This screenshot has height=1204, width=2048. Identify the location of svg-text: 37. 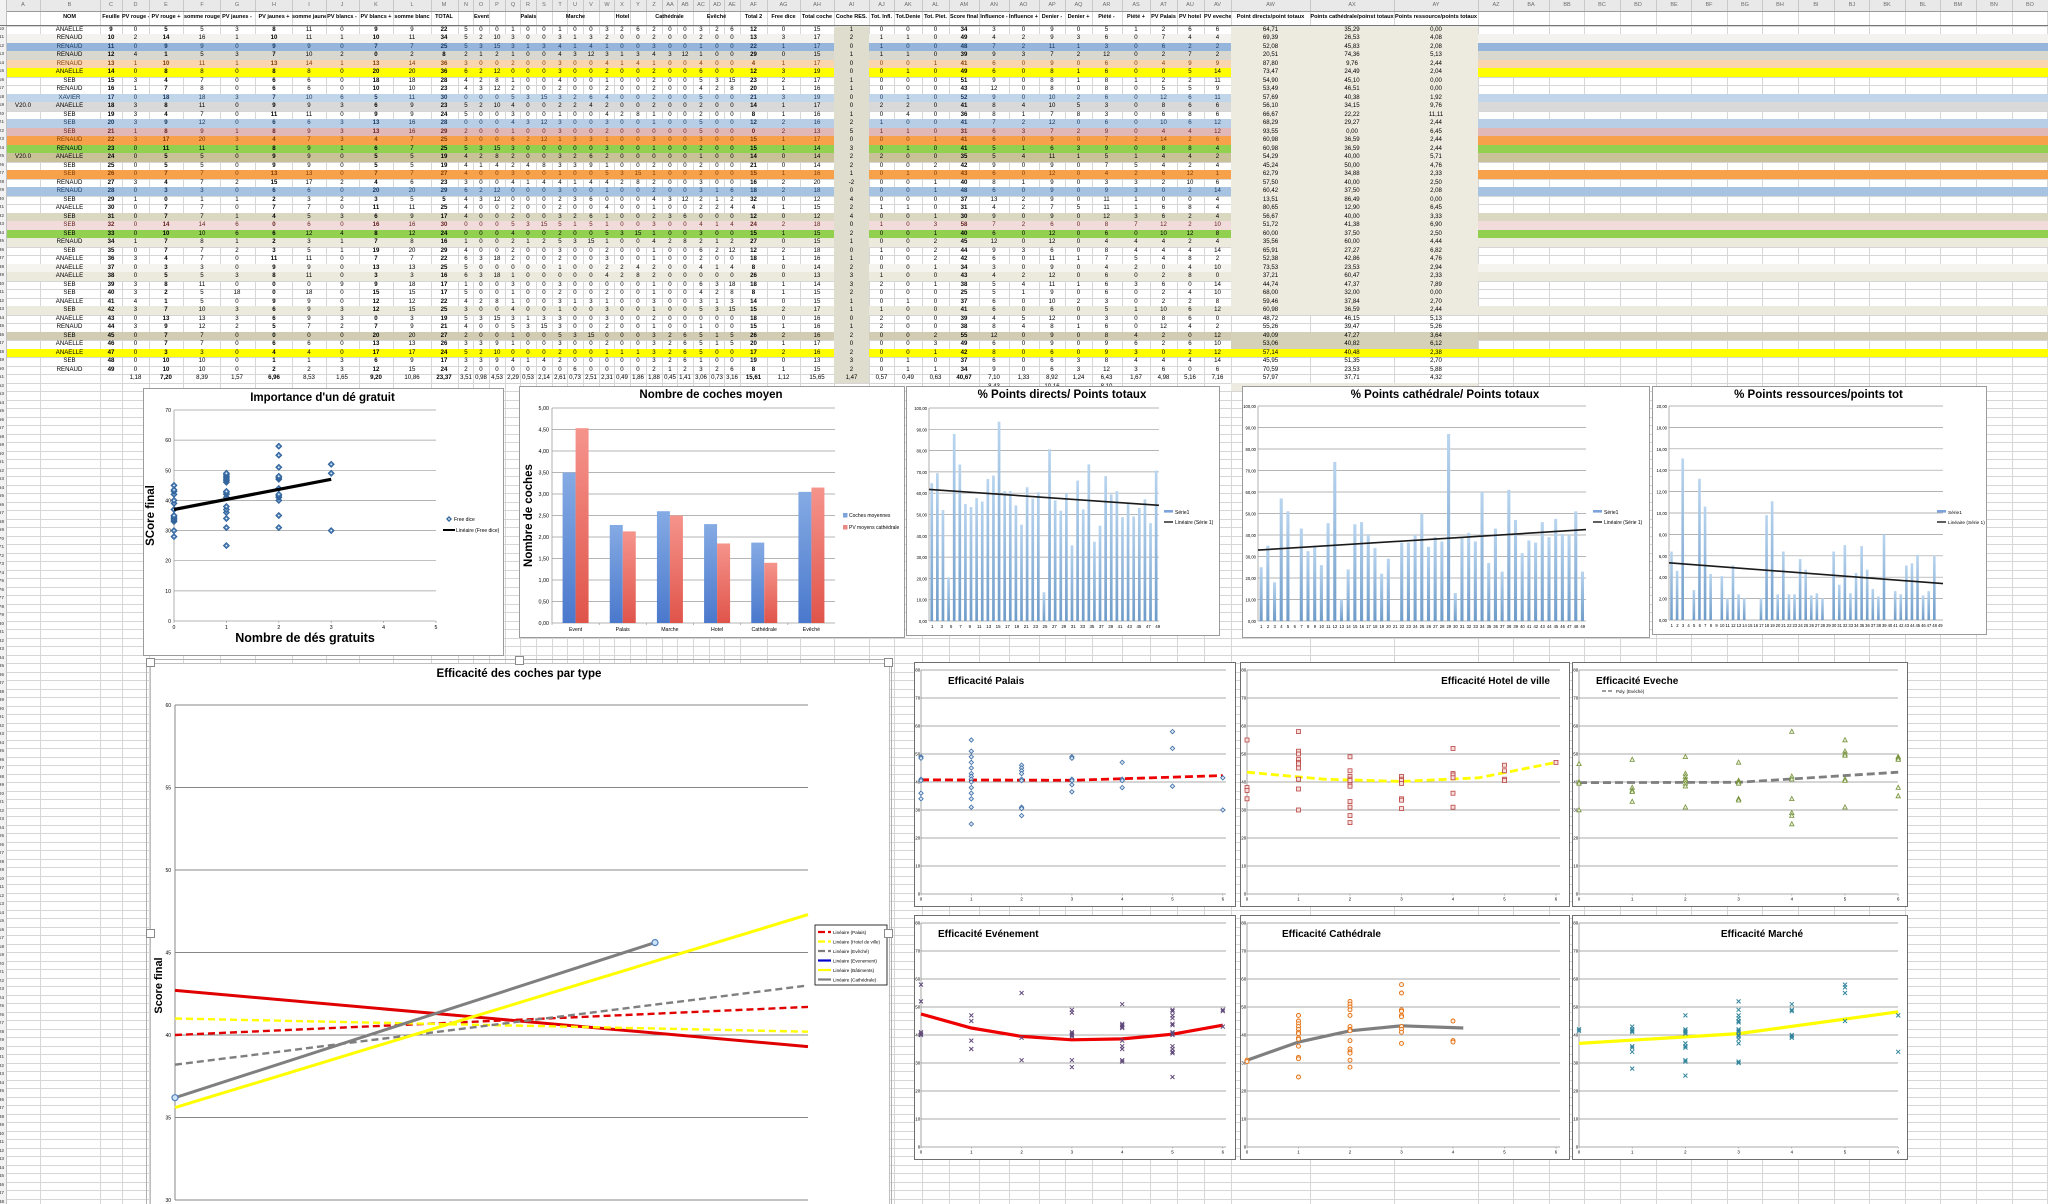
(1873, 625).